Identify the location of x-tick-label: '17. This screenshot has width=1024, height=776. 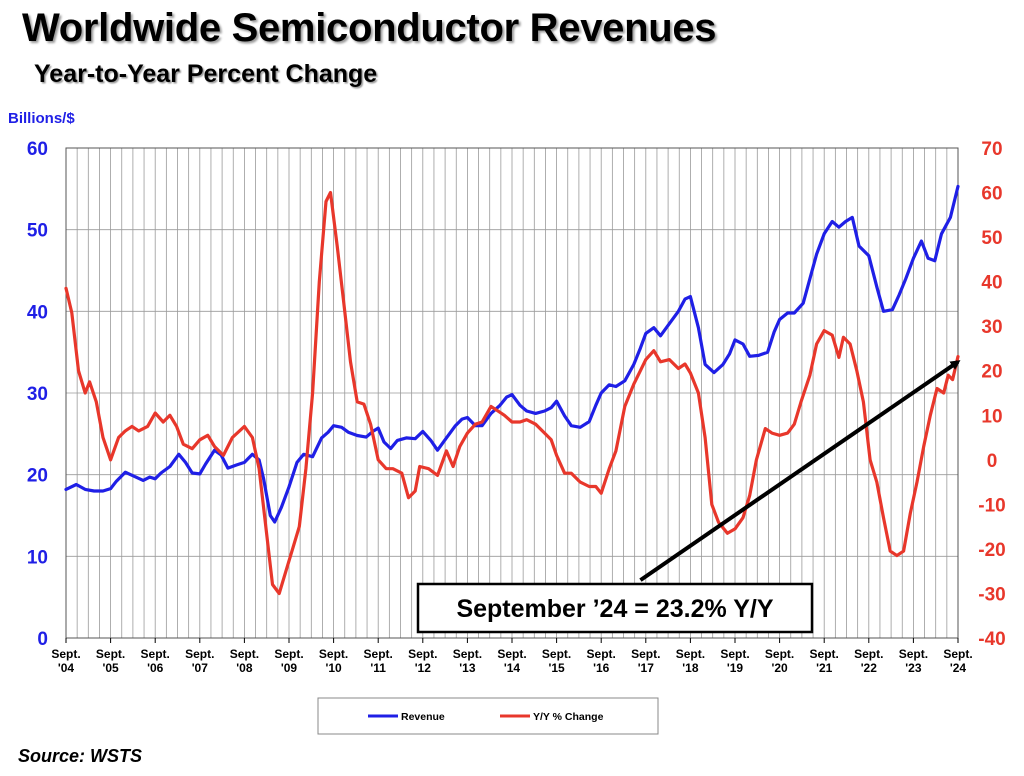
(646, 668).